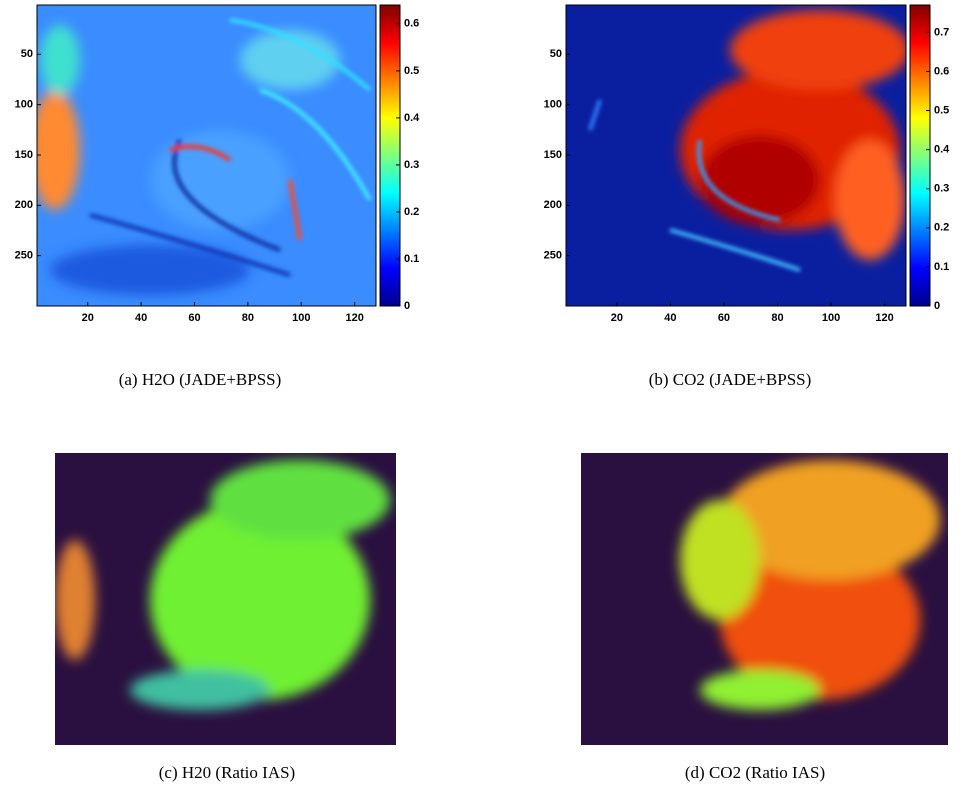 The width and height of the screenshot is (960, 787). I want to click on caption: (c) H20 (Ratio IAS), so click(227, 772).